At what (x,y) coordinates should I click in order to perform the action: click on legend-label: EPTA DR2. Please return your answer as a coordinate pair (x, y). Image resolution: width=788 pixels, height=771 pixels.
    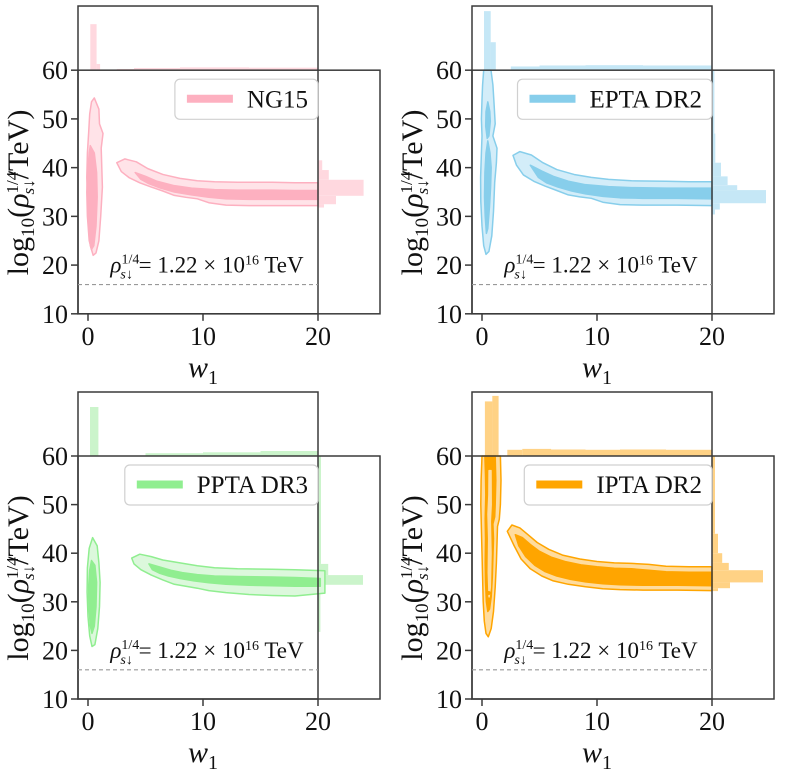
    Looking at the image, I should click on (645, 99).